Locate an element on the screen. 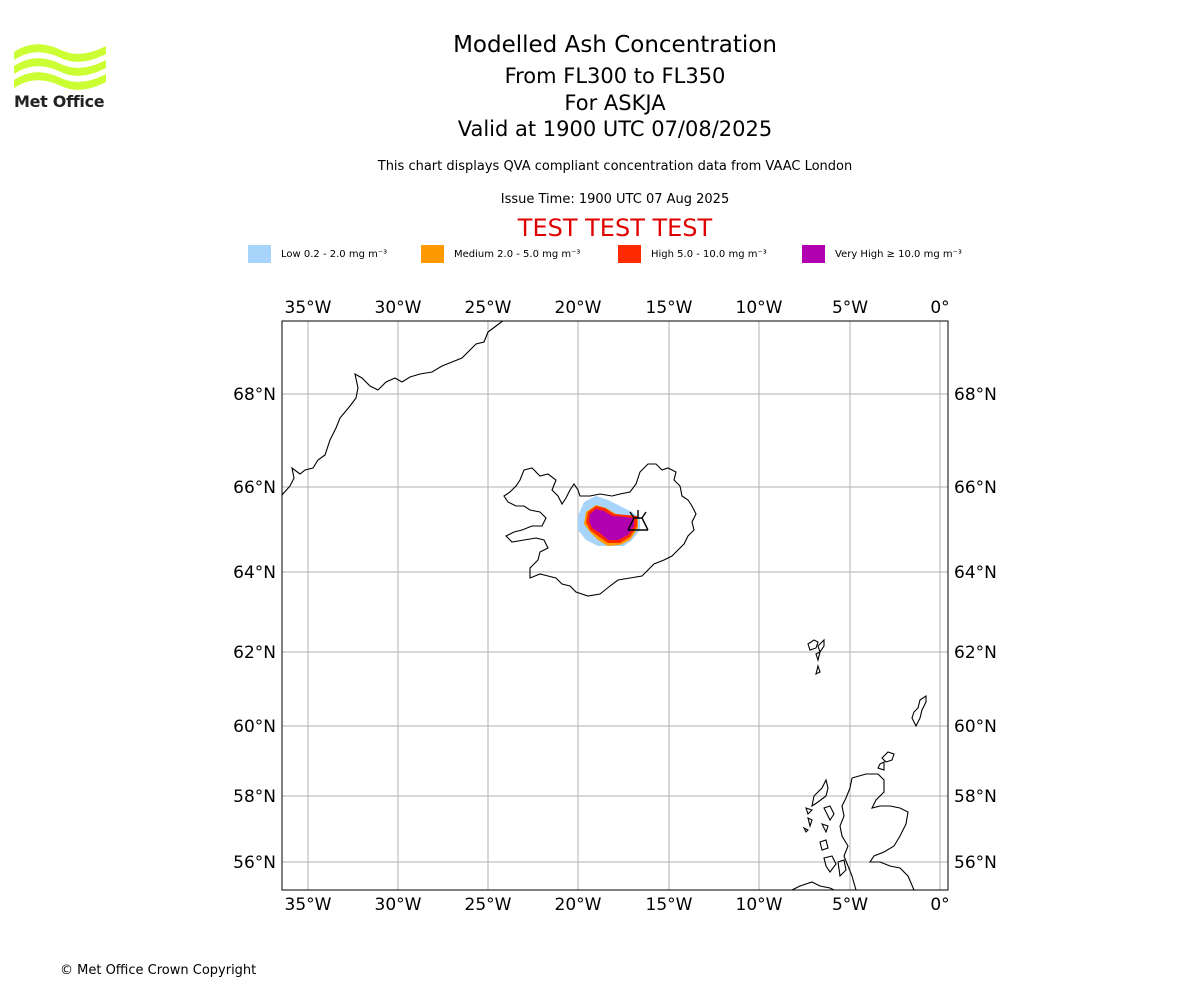 The width and height of the screenshot is (1200, 1000). lon-tick-top: 30°W is located at coordinates (398, 308).